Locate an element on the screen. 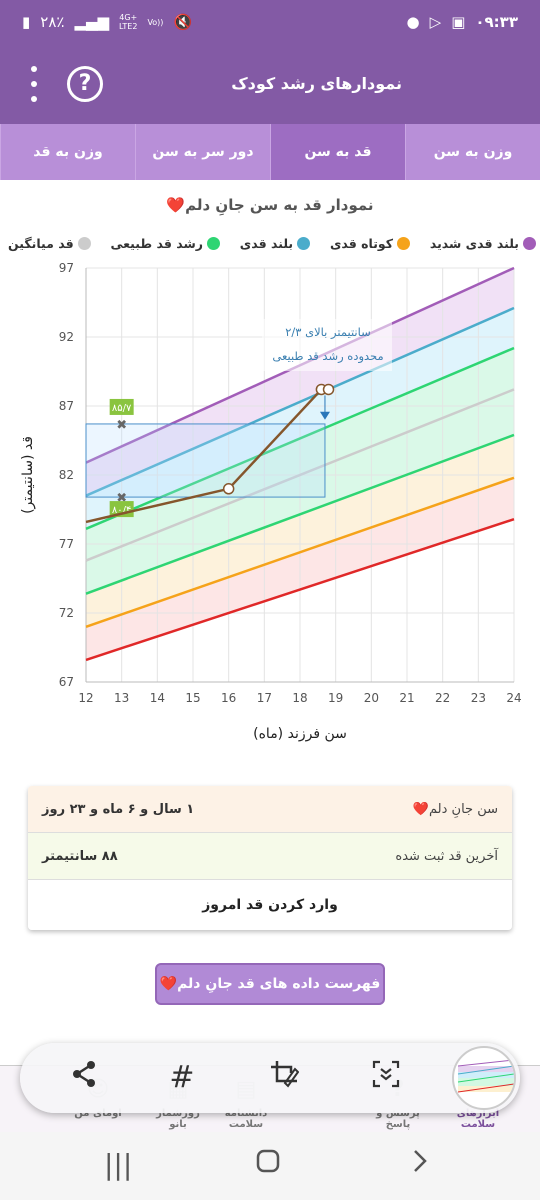 The width and height of the screenshot is (540, 1200). tab-weight-for-age: وزن به سن is located at coordinates (472, 152).